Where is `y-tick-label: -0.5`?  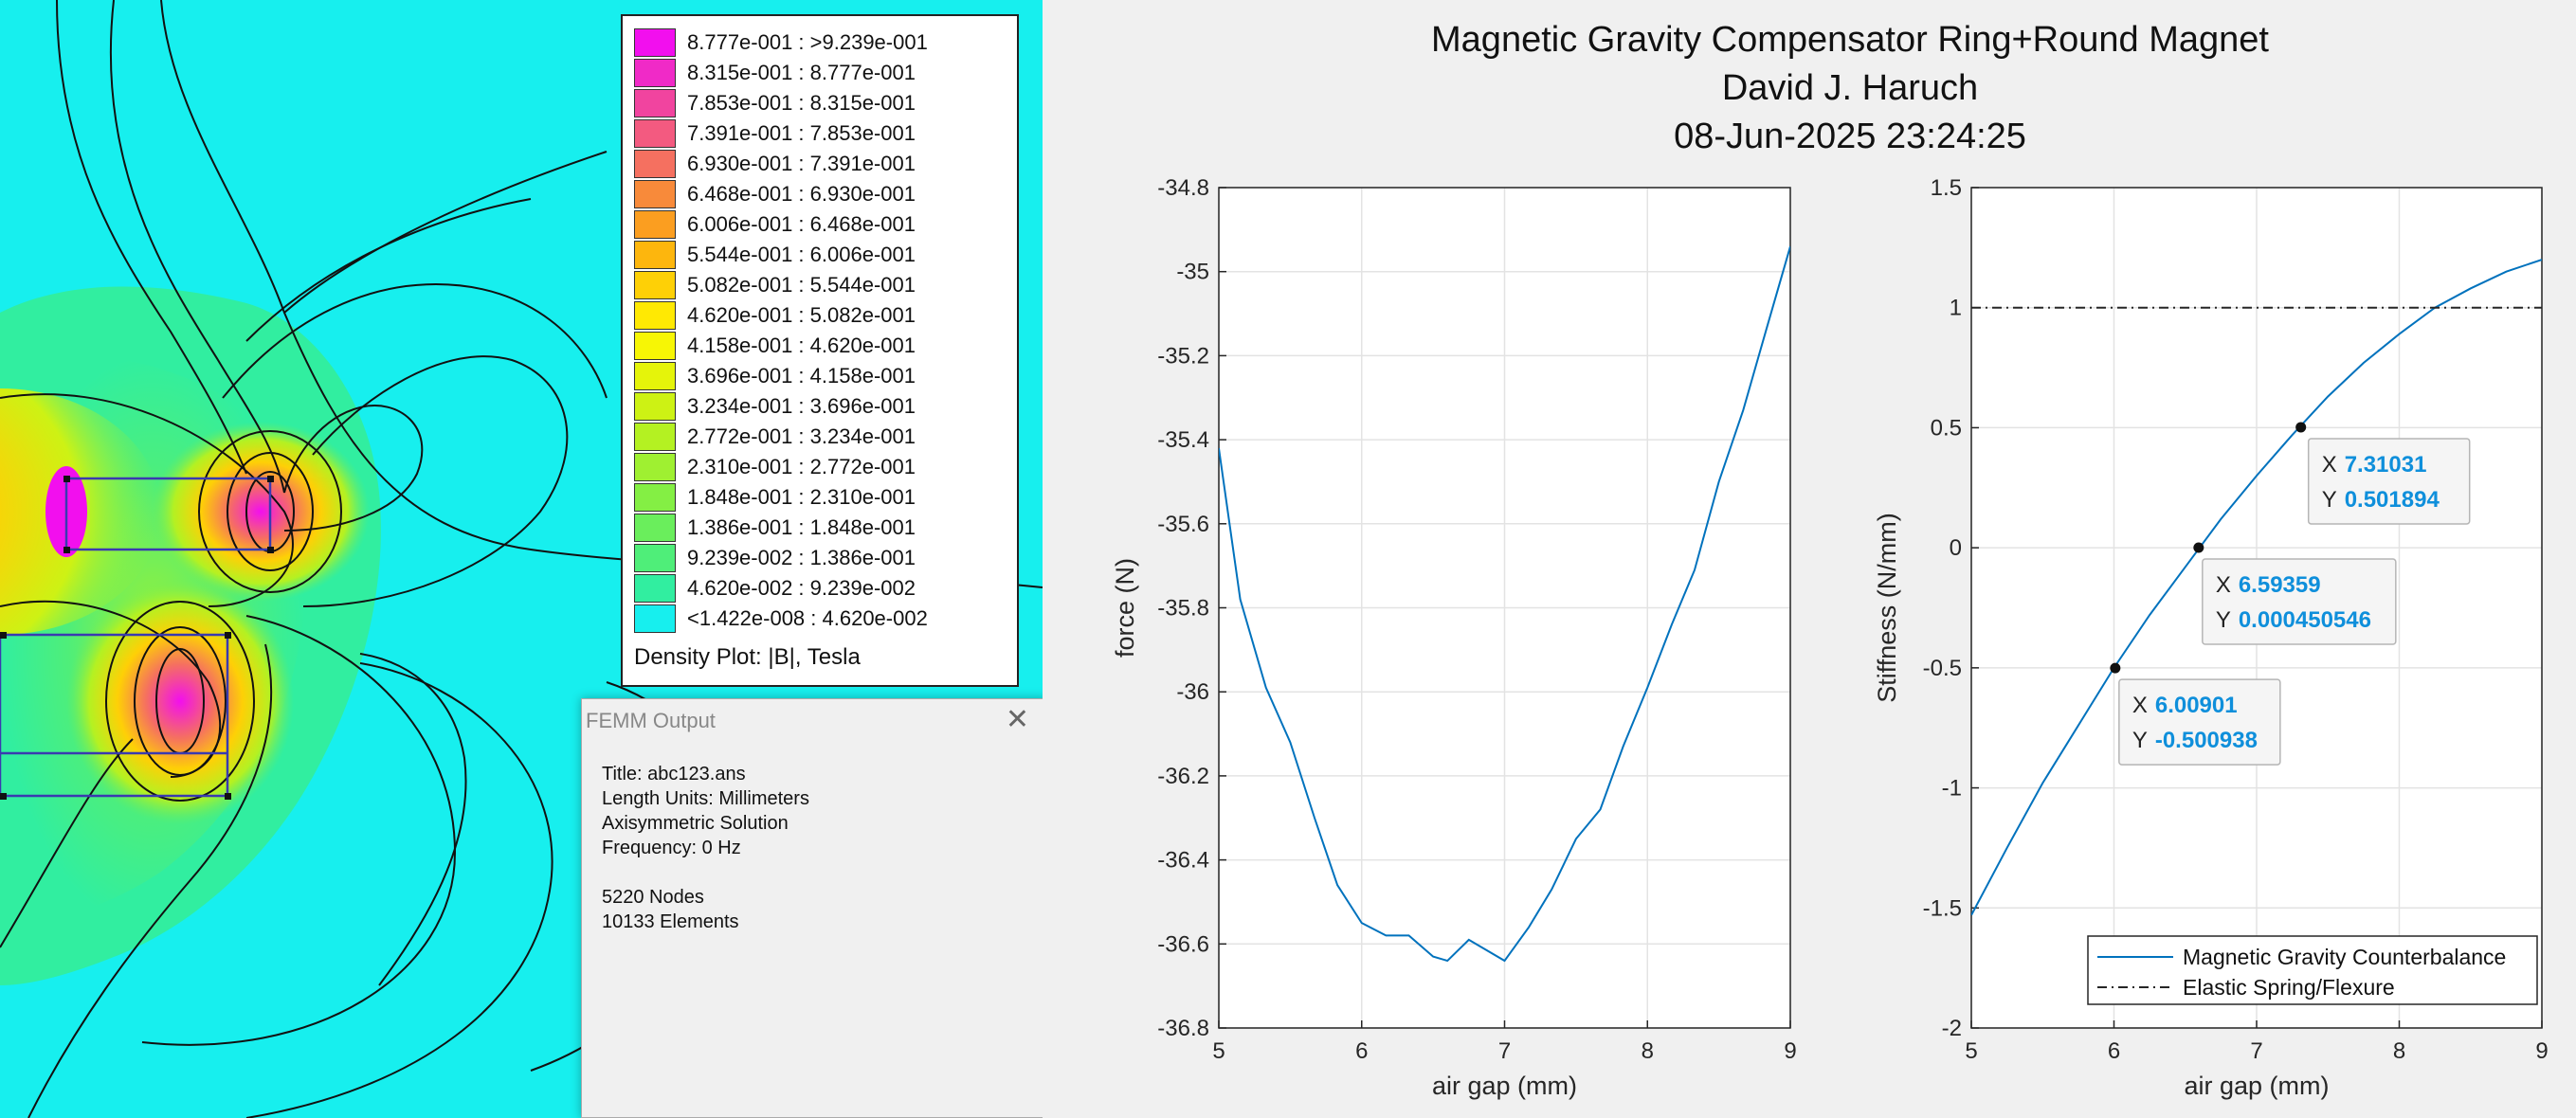
y-tick-label: -0.5 is located at coordinates (1942, 669).